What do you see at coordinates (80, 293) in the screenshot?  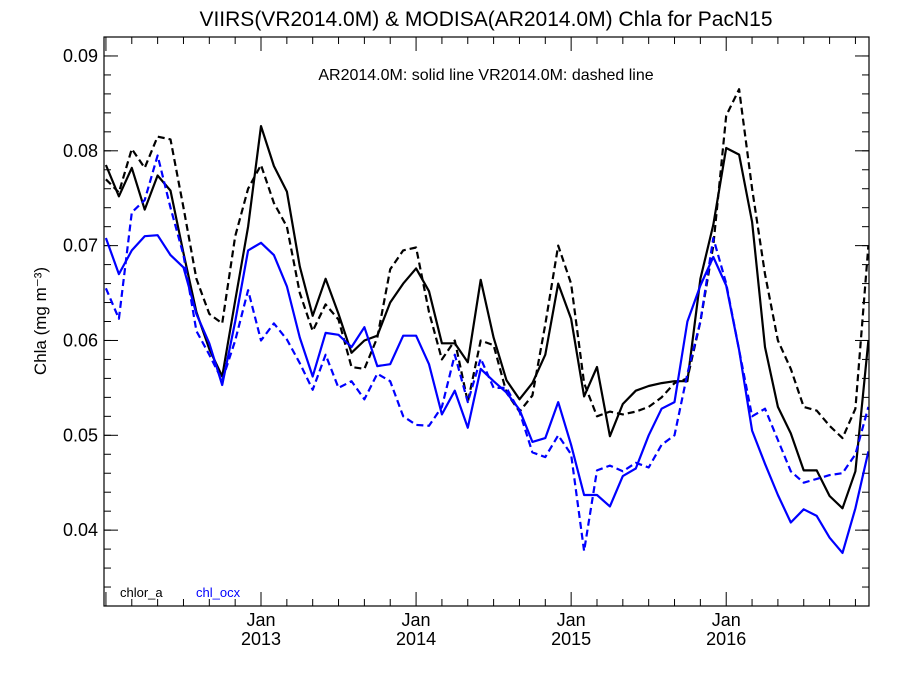 I see `y-tick-labels: 0.04 0.05 0.06 0.07 0.08 0.09` at bounding box center [80, 293].